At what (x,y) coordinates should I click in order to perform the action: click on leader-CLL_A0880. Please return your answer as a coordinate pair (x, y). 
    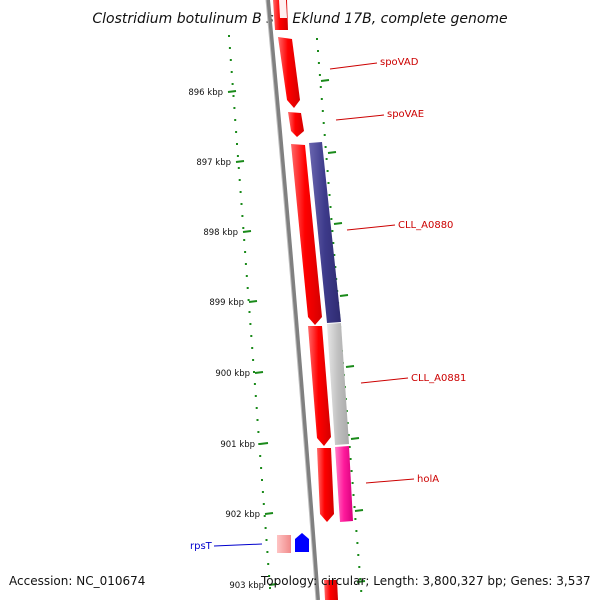
    Looking at the image, I should click on (371, 227).